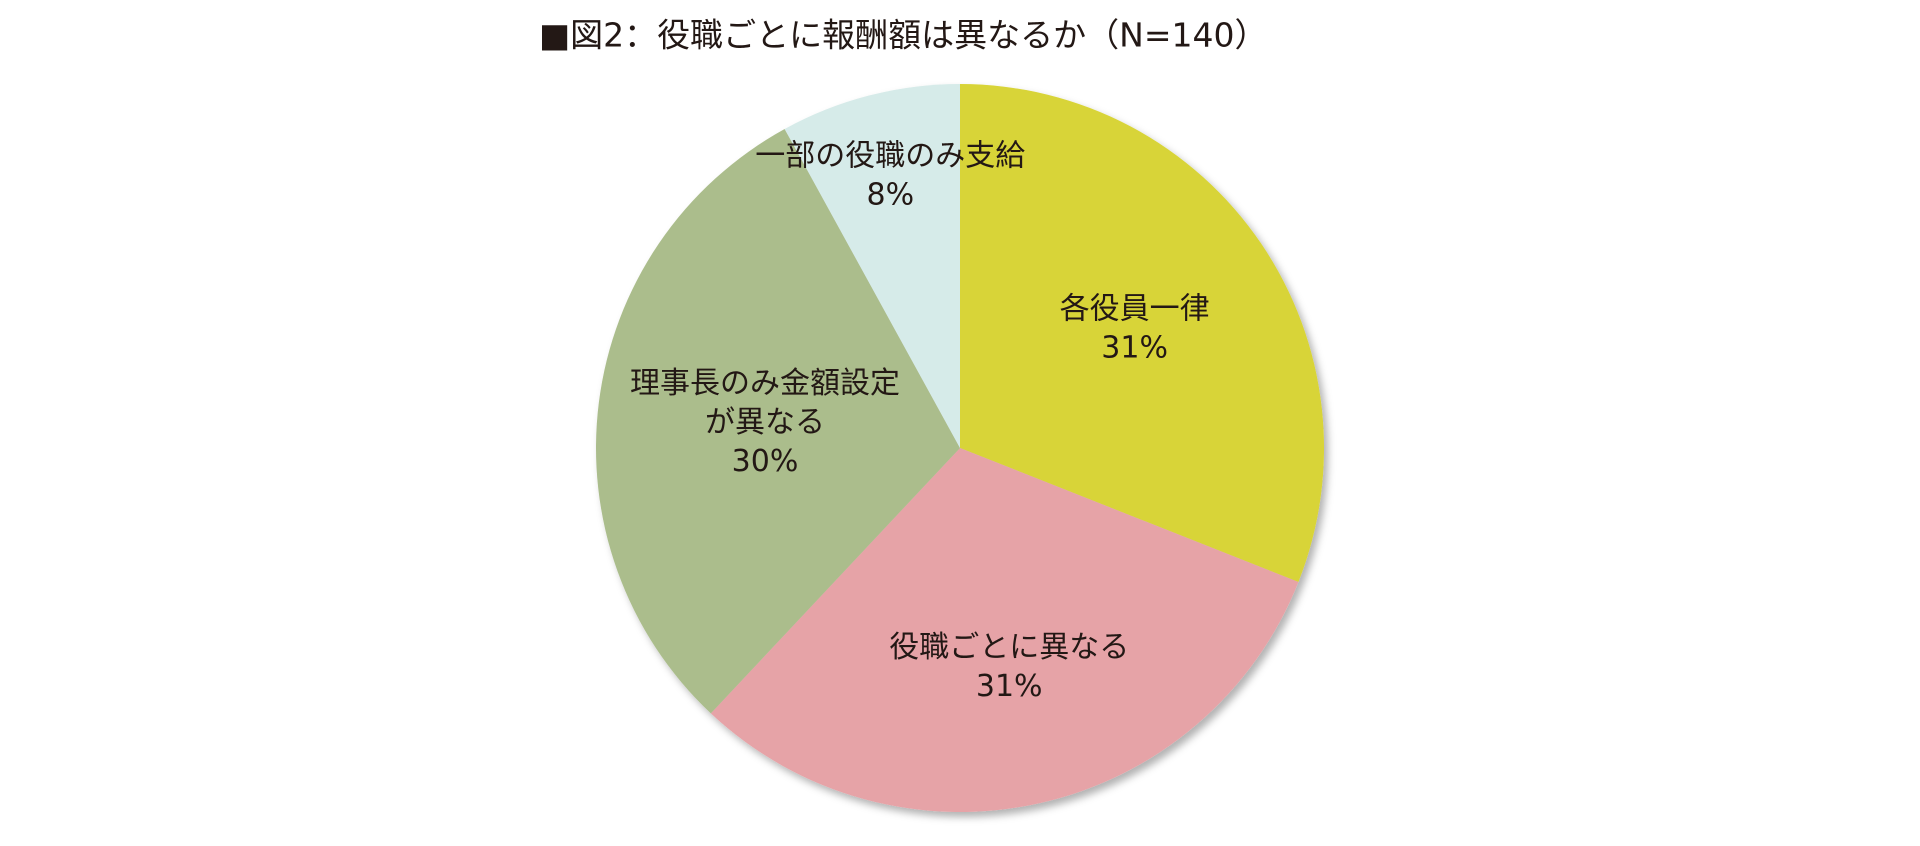 This screenshot has height=846, width=1920. What do you see at coordinates (765, 383) in the screenshot?
I see `slice-label: 理事長のみ金額設定` at bounding box center [765, 383].